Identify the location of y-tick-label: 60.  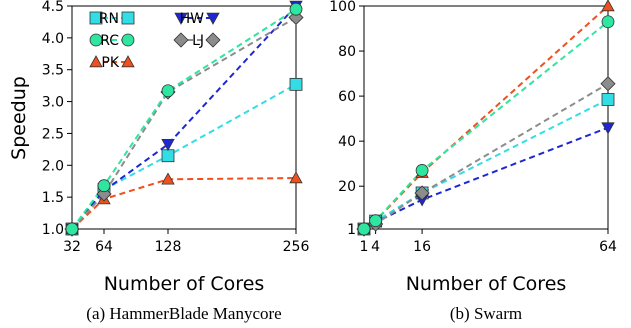
(347, 97).